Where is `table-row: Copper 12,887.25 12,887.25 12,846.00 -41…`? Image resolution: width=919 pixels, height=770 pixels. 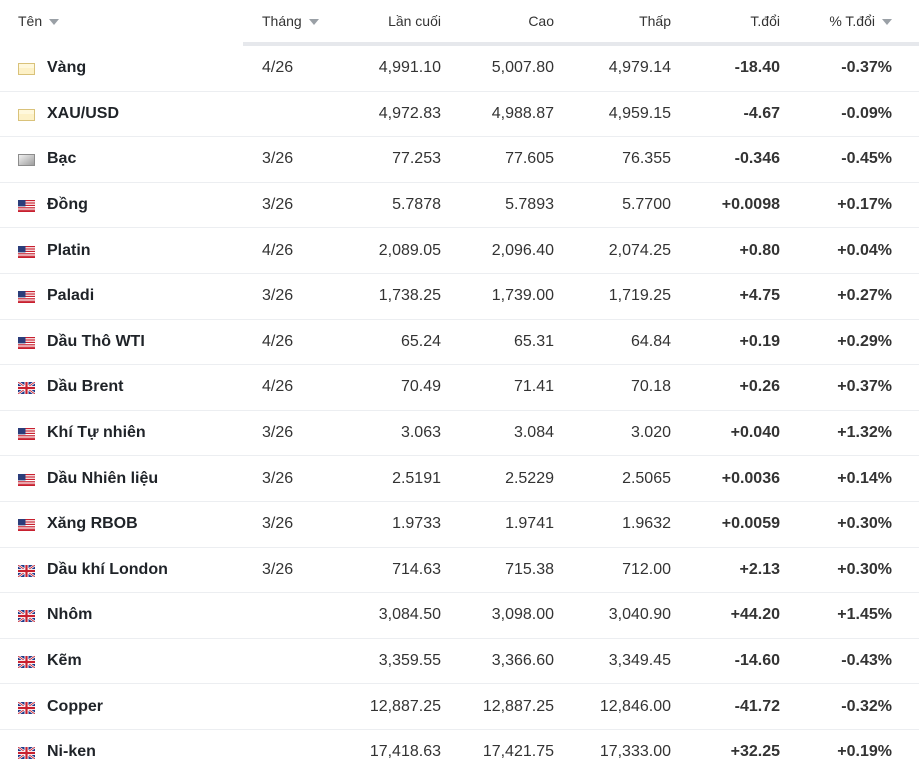
table-row: Copper 12,887.25 12,887.25 12,846.00 -41… is located at coordinates (459, 707).